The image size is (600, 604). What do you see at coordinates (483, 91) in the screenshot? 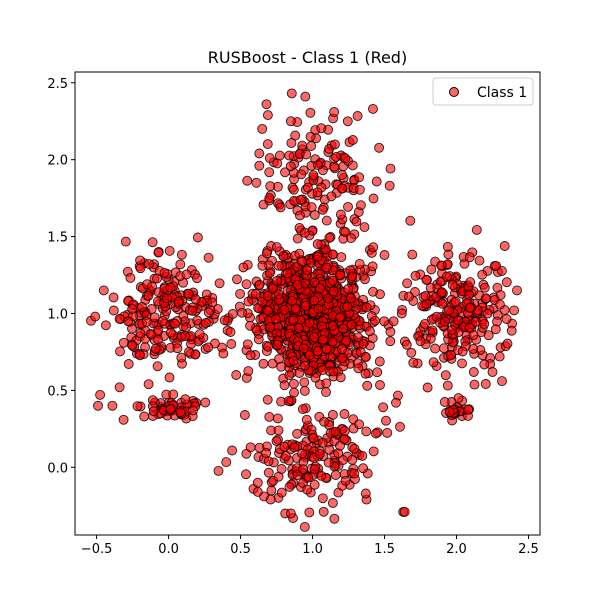
I see `legend-box` at bounding box center [483, 91].